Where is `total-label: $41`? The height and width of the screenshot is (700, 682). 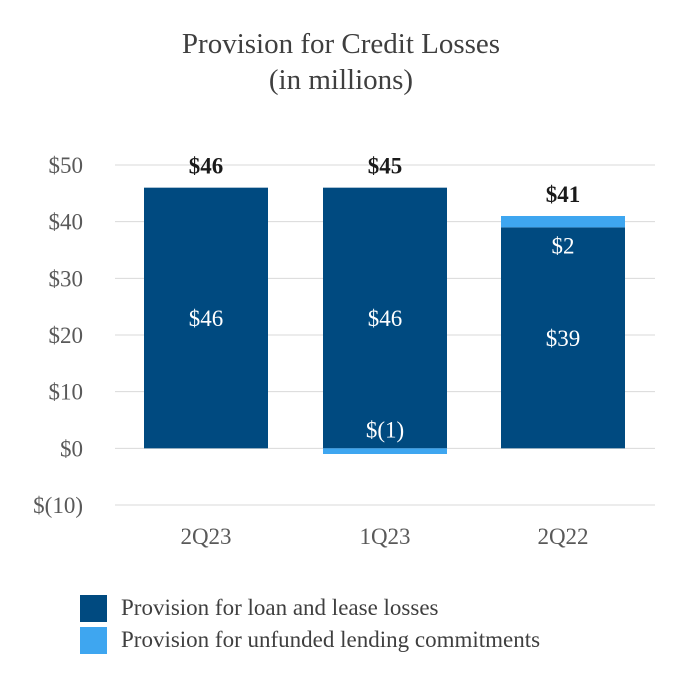
total-label: $41 is located at coordinates (563, 194).